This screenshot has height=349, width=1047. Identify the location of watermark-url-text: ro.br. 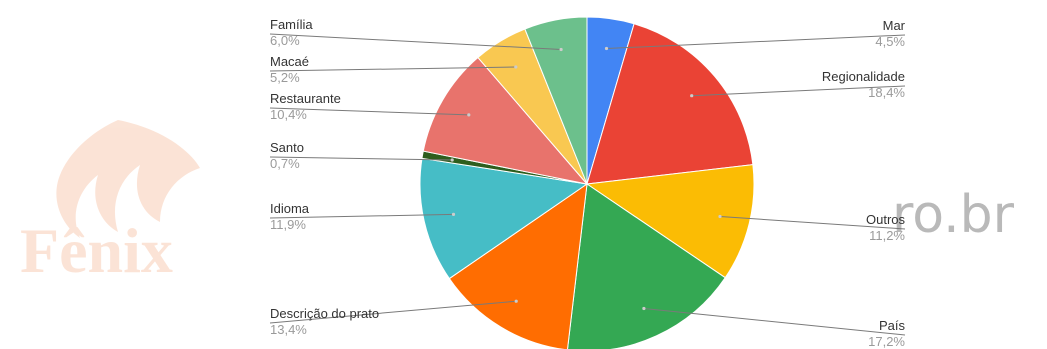
(953, 215).